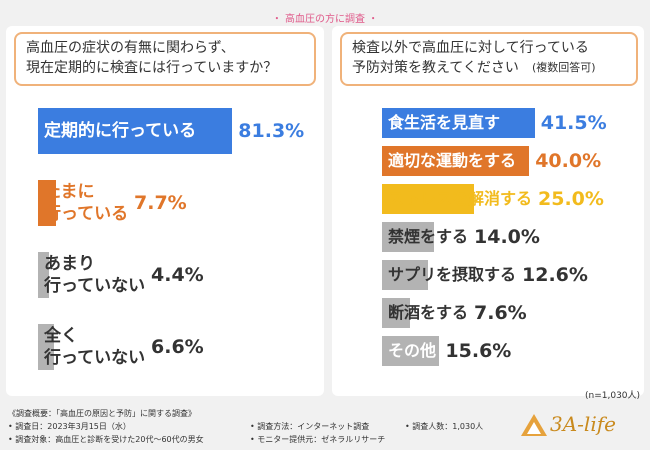 The height and width of the screenshot is (450, 650). What do you see at coordinates (177, 347) in the screenshot?
I see `value-label: 6.6%` at bounding box center [177, 347].